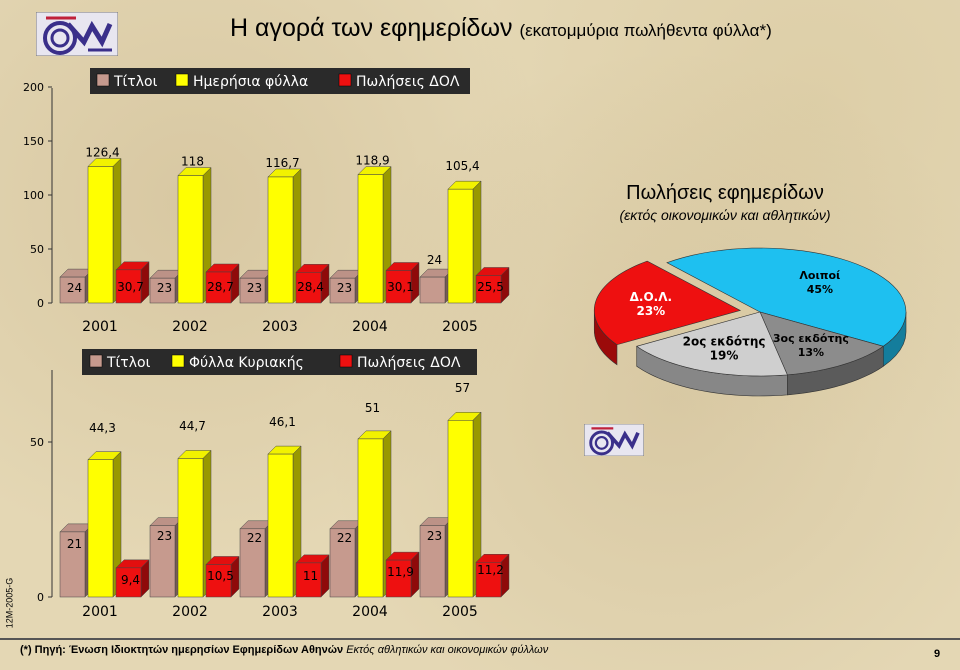 The width and height of the screenshot is (960, 670). Describe the element at coordinates (9, 603) in the screenshot. I see `side-code: 12M-2005-G` at that location.